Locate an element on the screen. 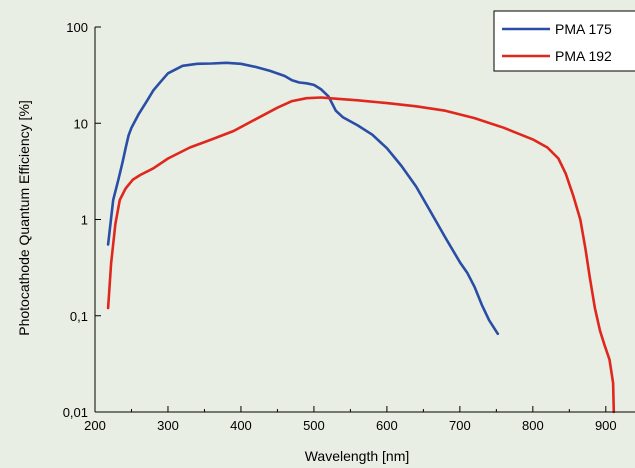 The height and width of the screenshot is (468, 635). y-tick-label: 1 is located at coordinates (84, 220).